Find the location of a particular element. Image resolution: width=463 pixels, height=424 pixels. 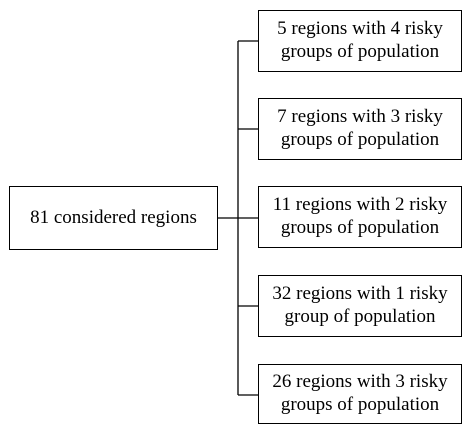

root-node-label: 81 considered regions is located at coordinates (113, 217).